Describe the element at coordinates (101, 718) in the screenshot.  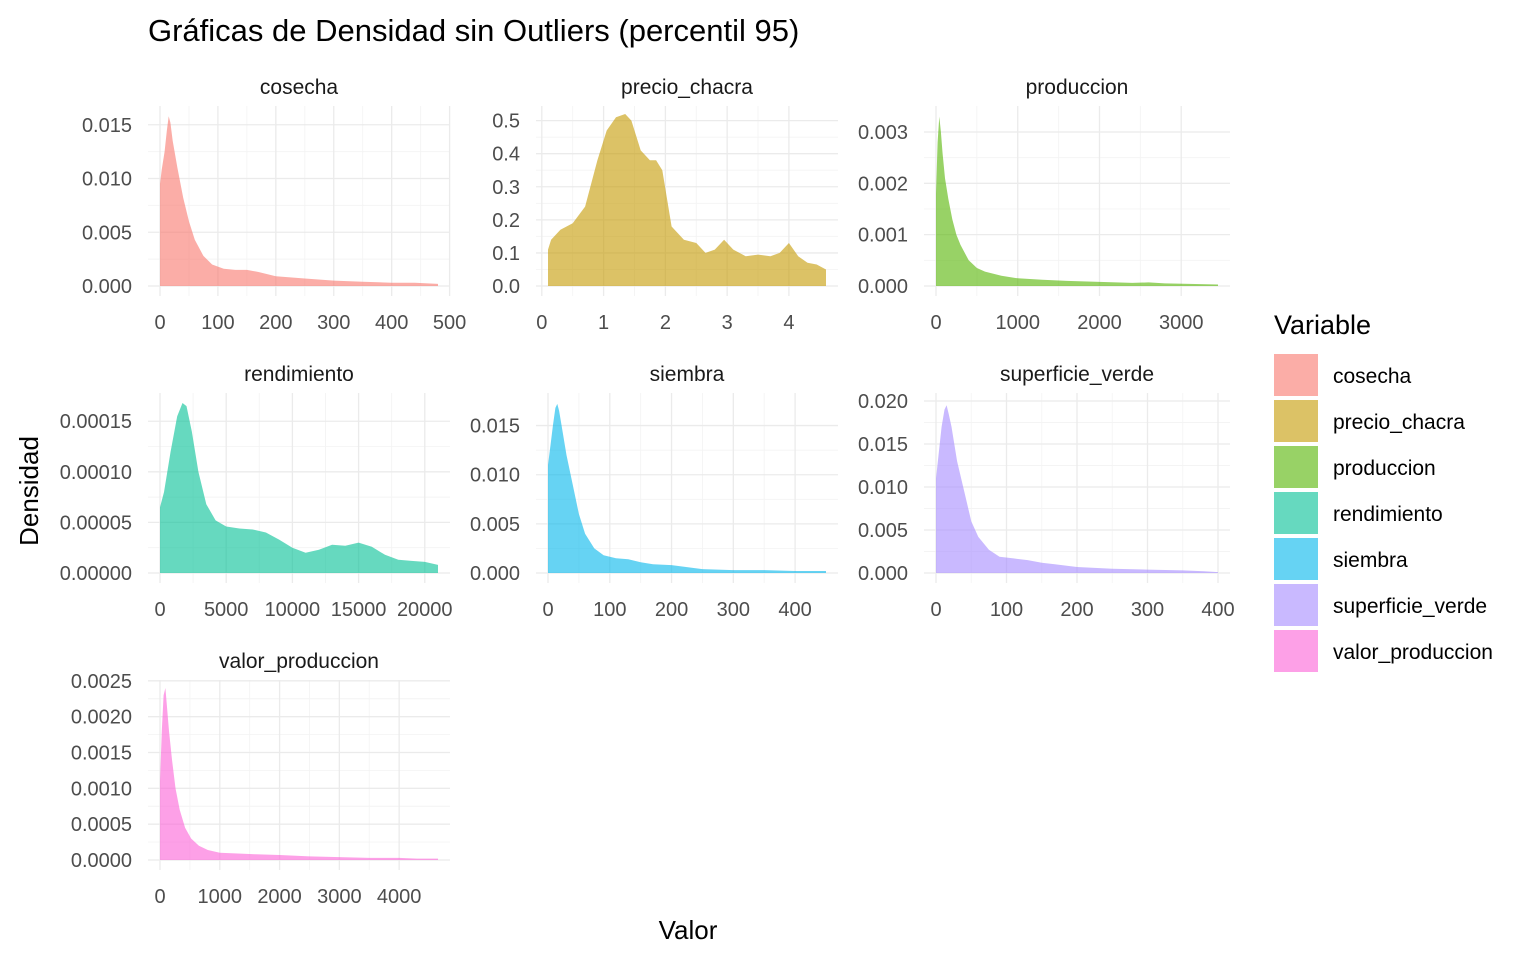
I see `y-tick-label: 0.0020` at that location.